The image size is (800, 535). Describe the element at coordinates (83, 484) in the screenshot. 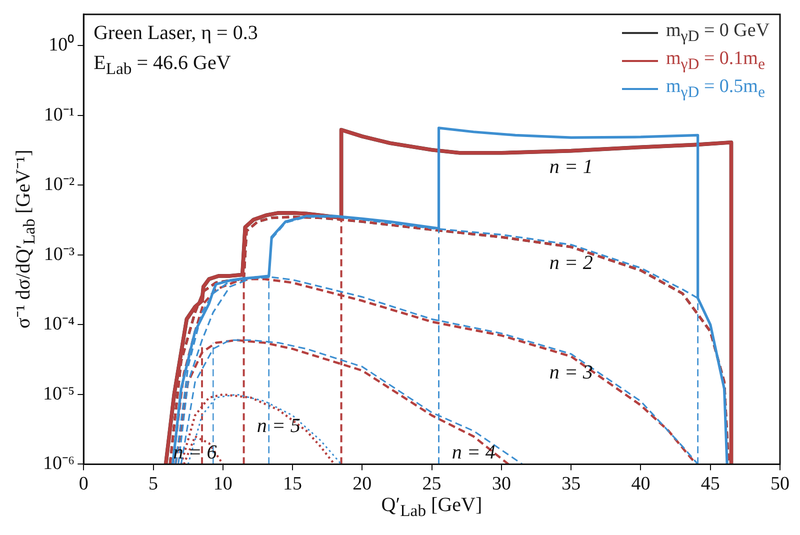

I see `x-tick-label: 0` at that location.